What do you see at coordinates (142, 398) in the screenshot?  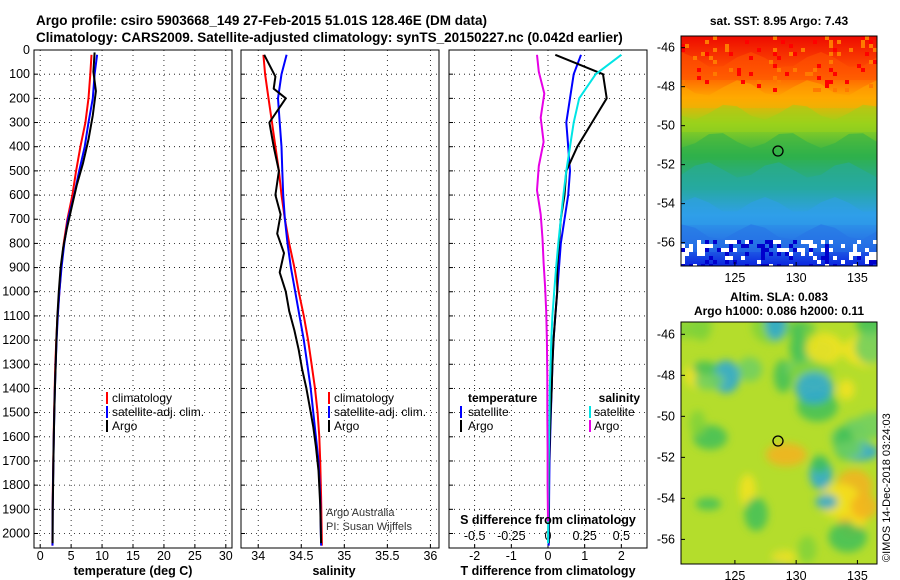 I see `legend-climatology: climatology` at bounding box center [142, 398].